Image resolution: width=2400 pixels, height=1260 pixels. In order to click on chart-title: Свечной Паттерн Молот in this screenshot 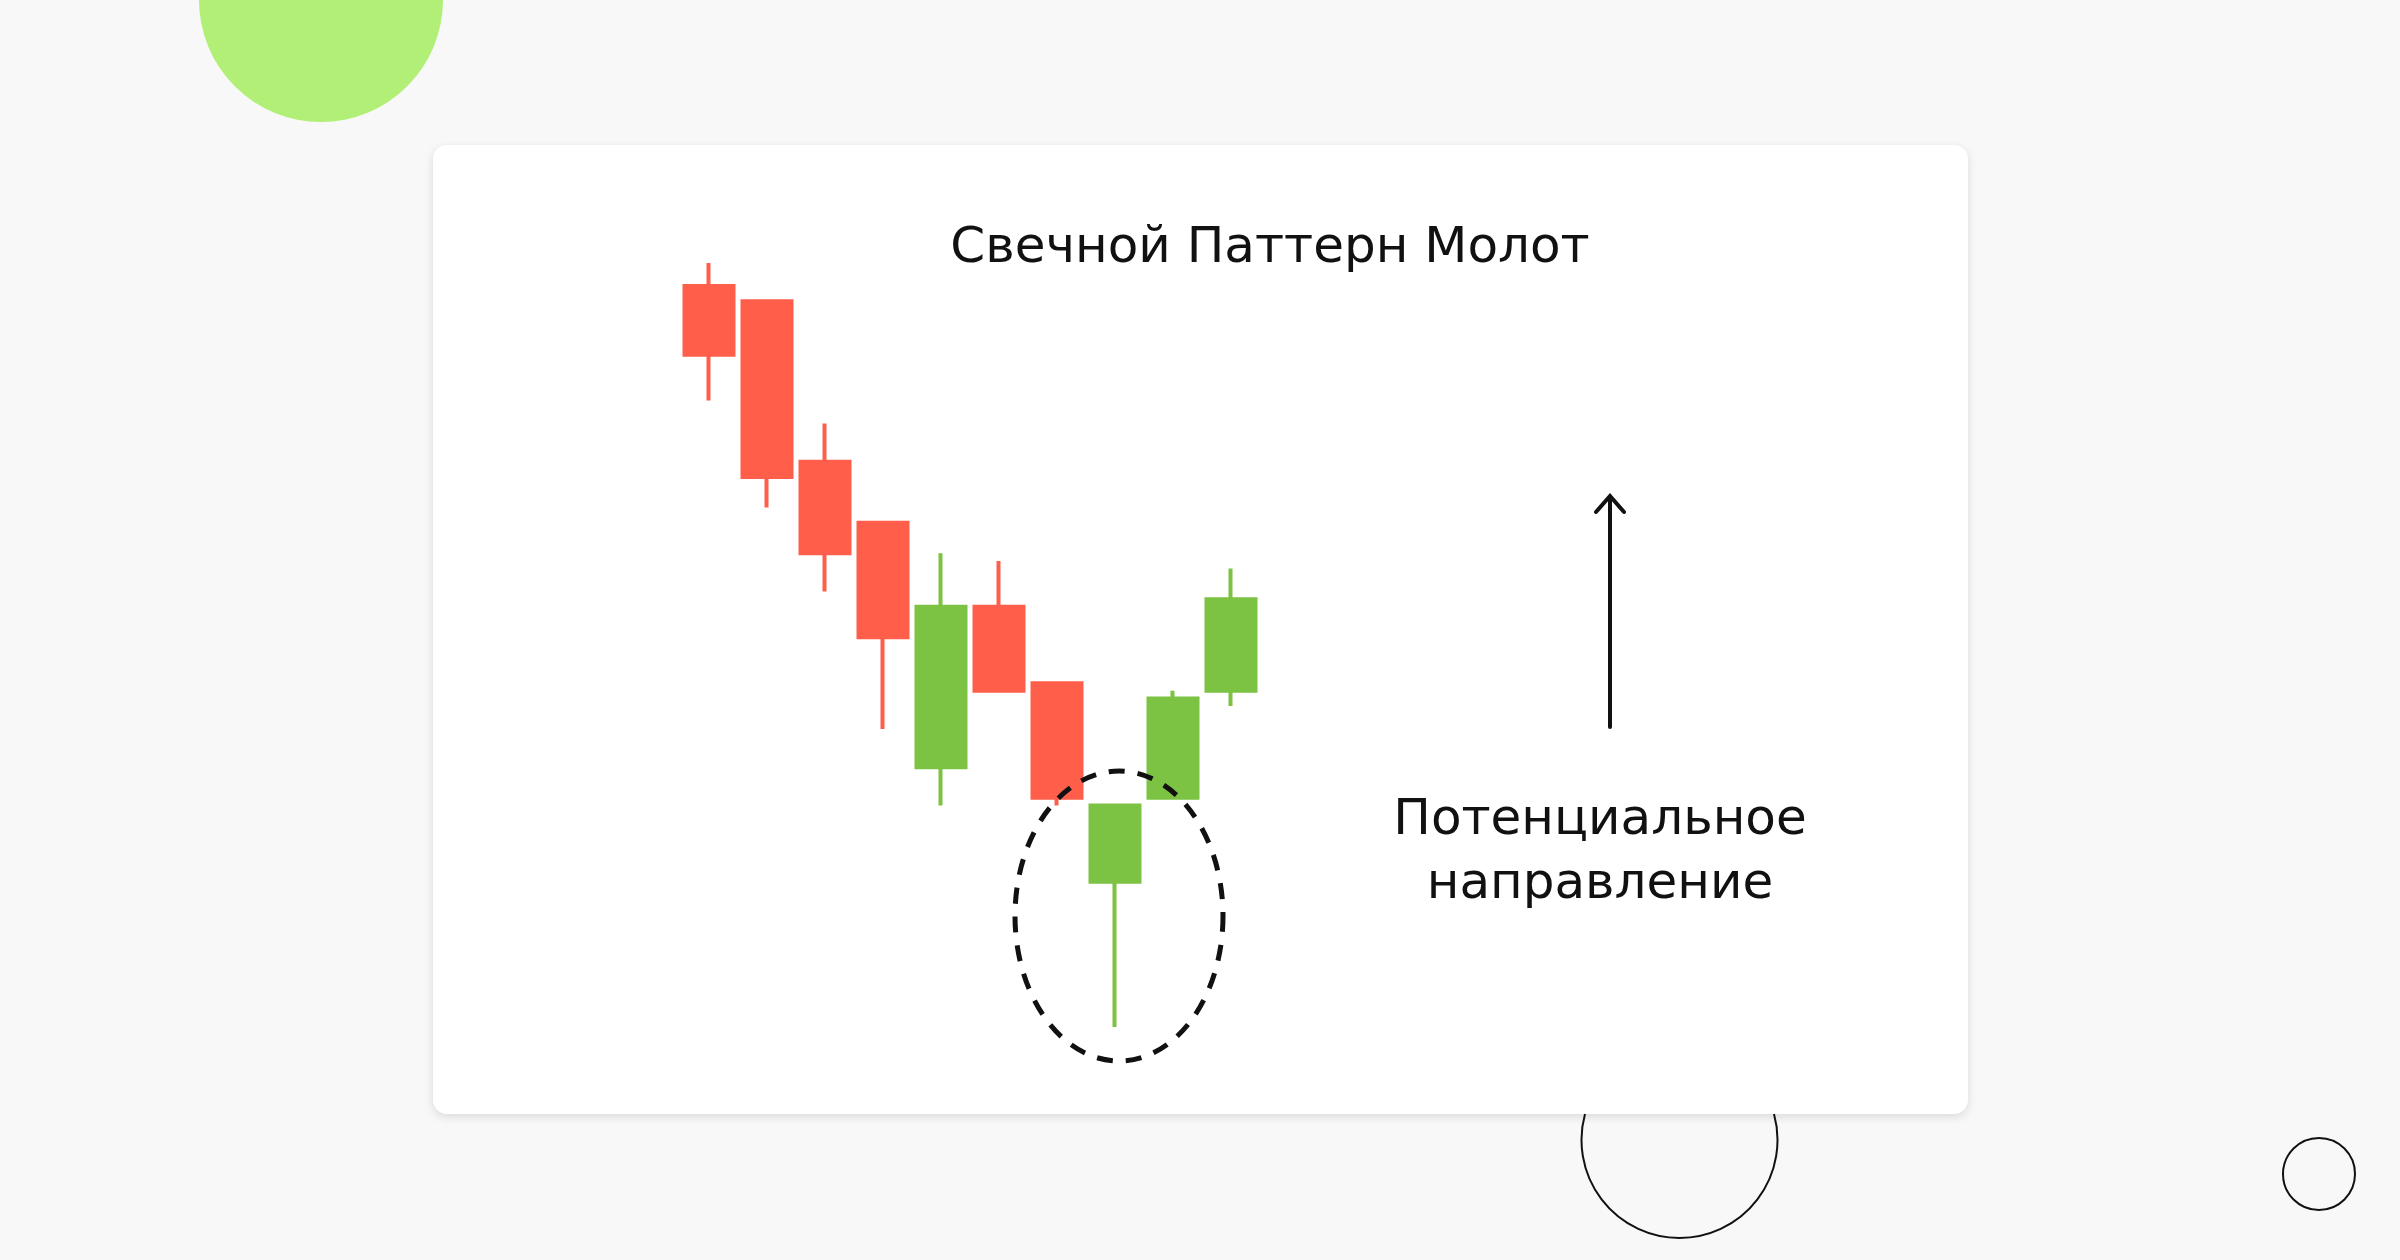, I will do `click(1270, 245)`.